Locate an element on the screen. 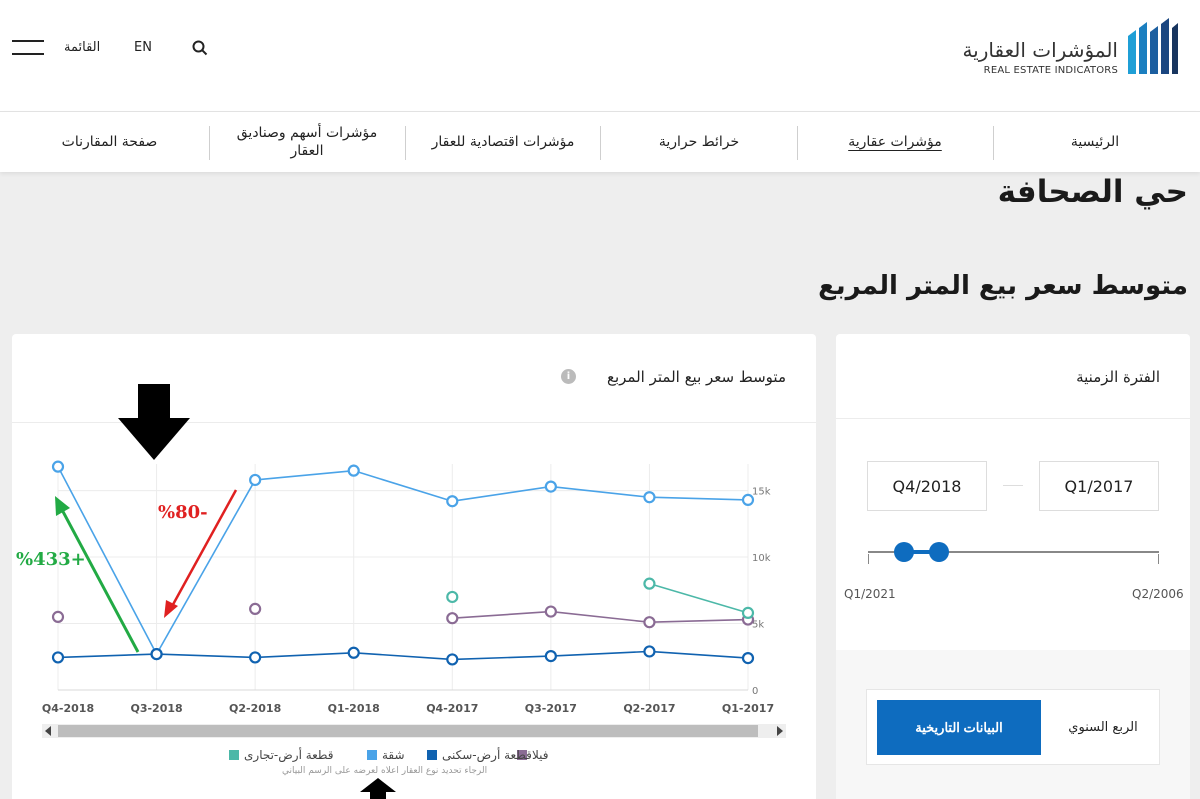  legend-label: فيلا is located at coordinates (540, 755).